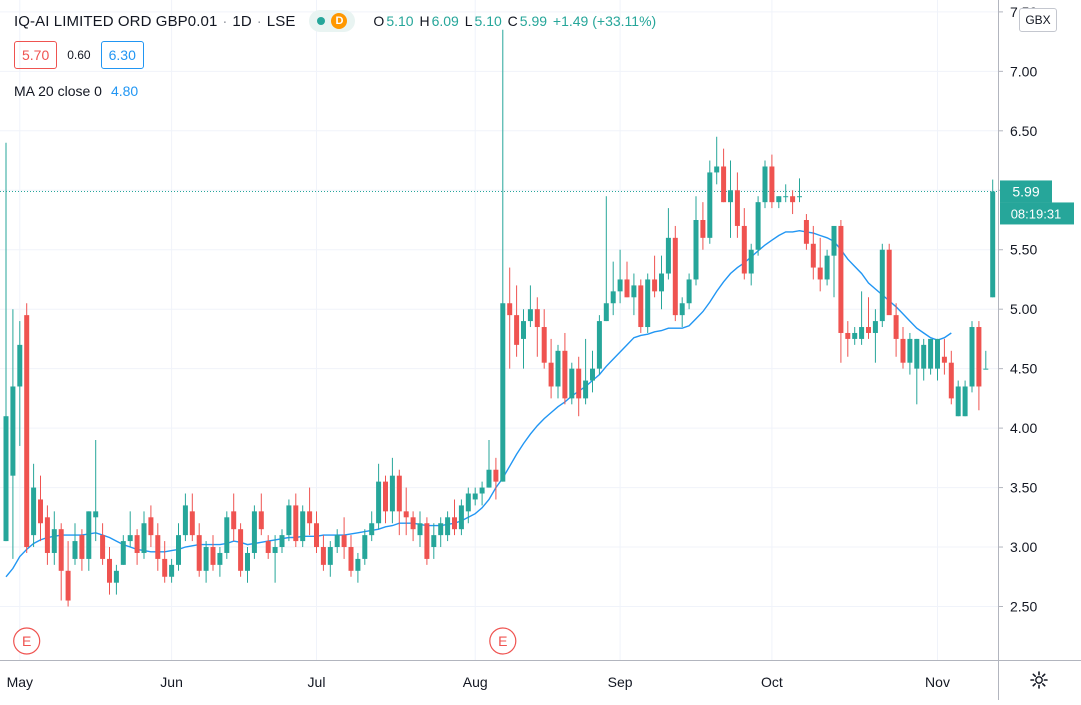  What do you see at coordinates (58, 91) in the screenshot?
I see `ma-indicator-label: MA 20 close 0` at bounding box center [58, 91].